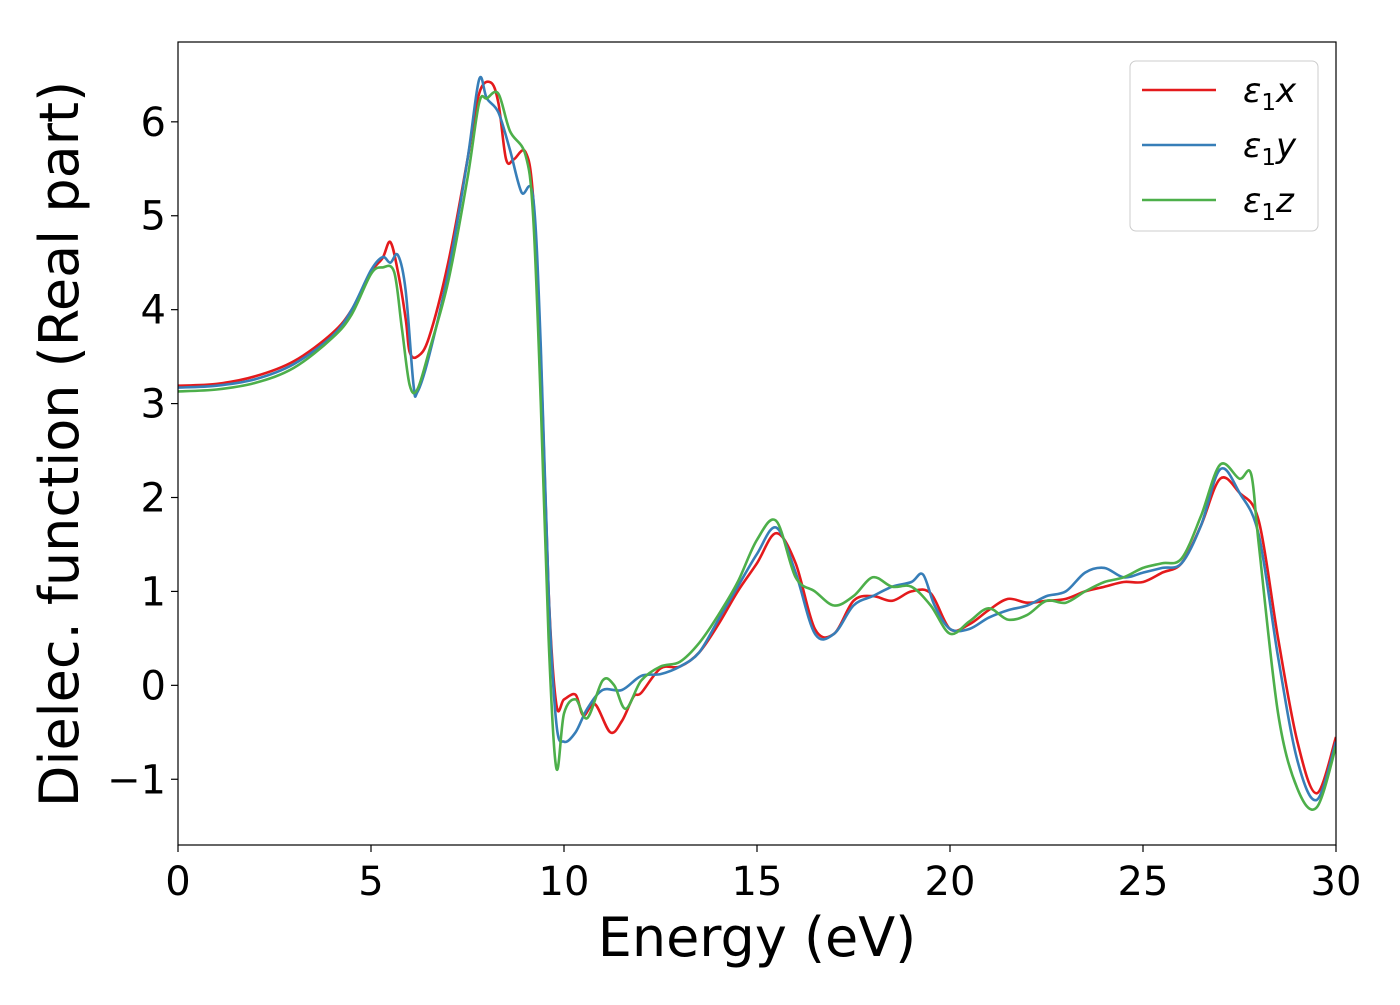  I want to click on legend-component: y, so click(1286, 146).